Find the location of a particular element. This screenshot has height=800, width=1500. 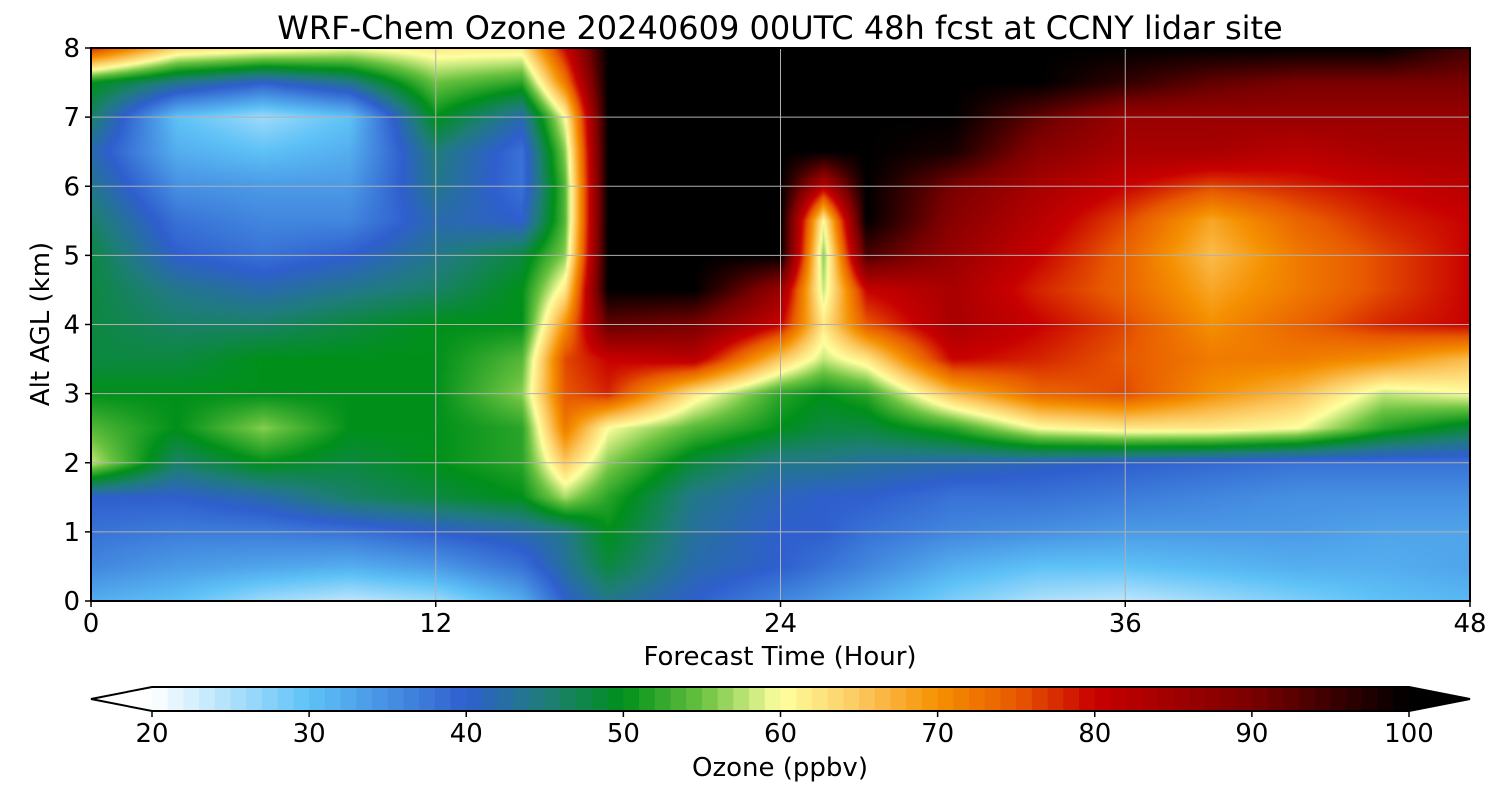

y-tick-label: 2 is located at coordinates (71, 464).